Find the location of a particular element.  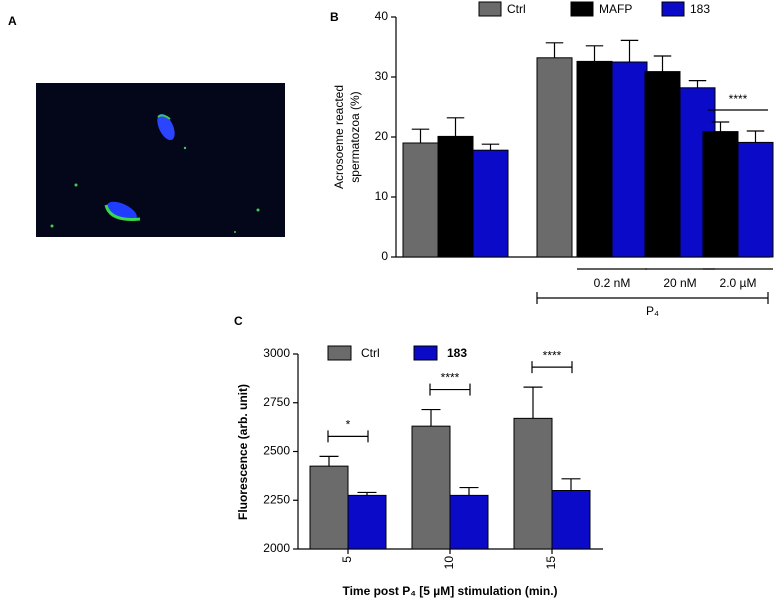

y-tick-label: 0 is located at coordinates (384, 256).